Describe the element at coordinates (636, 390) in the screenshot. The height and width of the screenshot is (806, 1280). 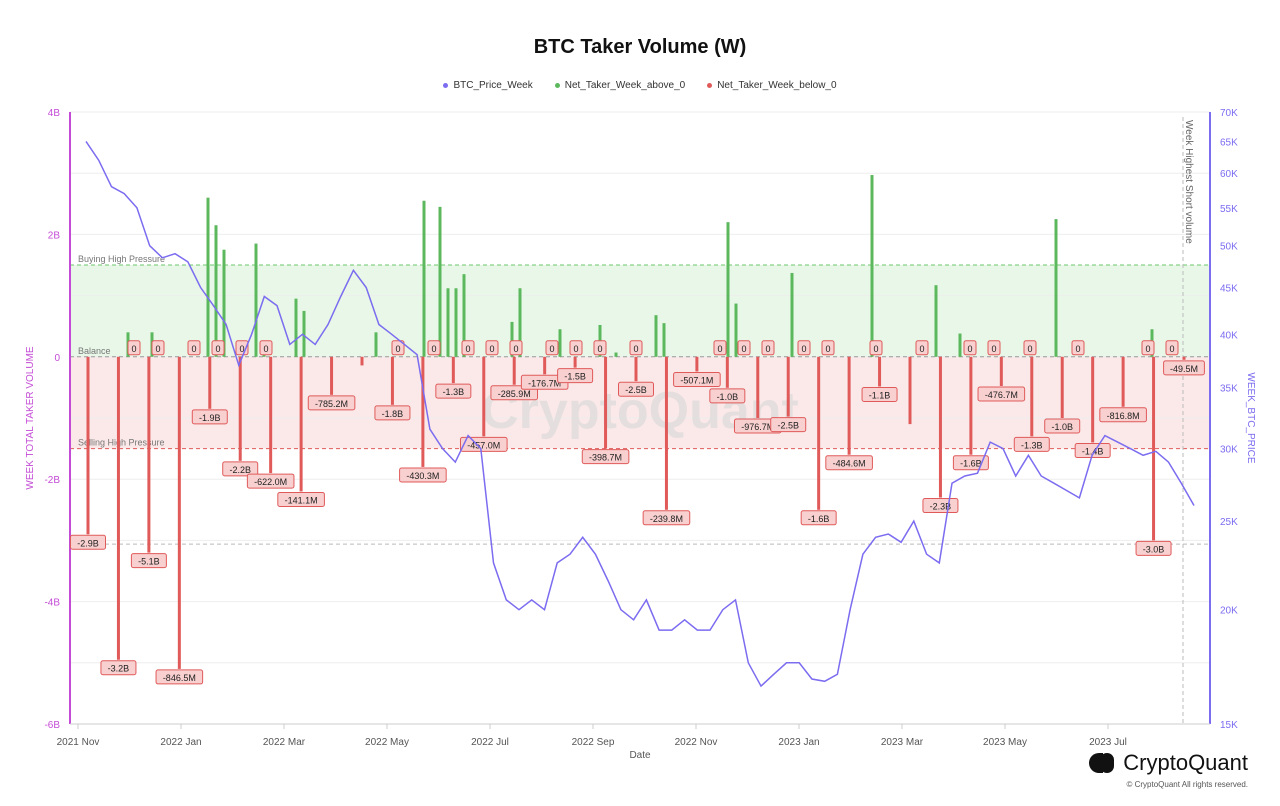
I see `bar-label: -2.5B` at that location.